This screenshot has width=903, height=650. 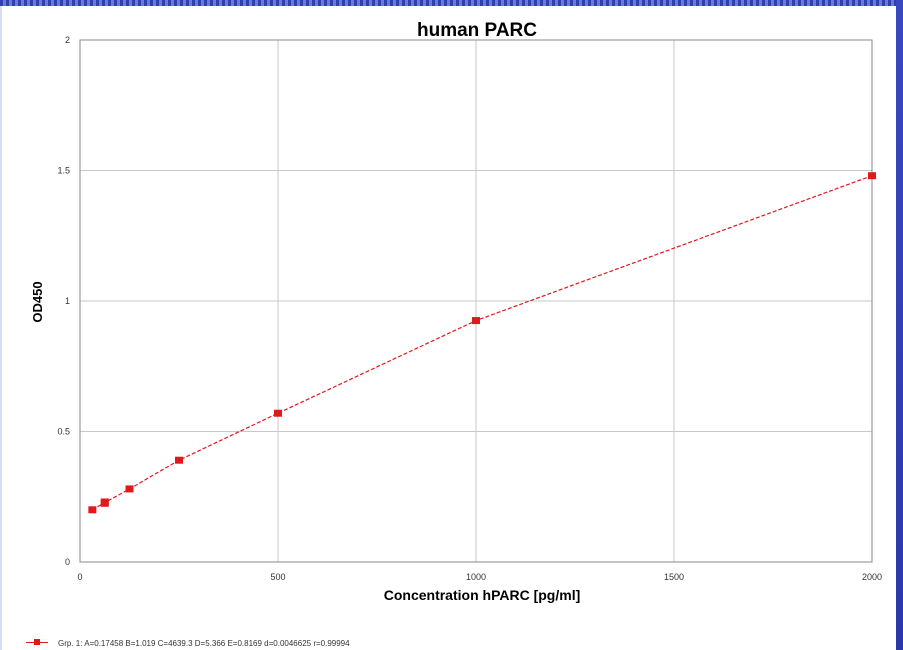 I want to click on window-top-border, so click(x=451, y=3).